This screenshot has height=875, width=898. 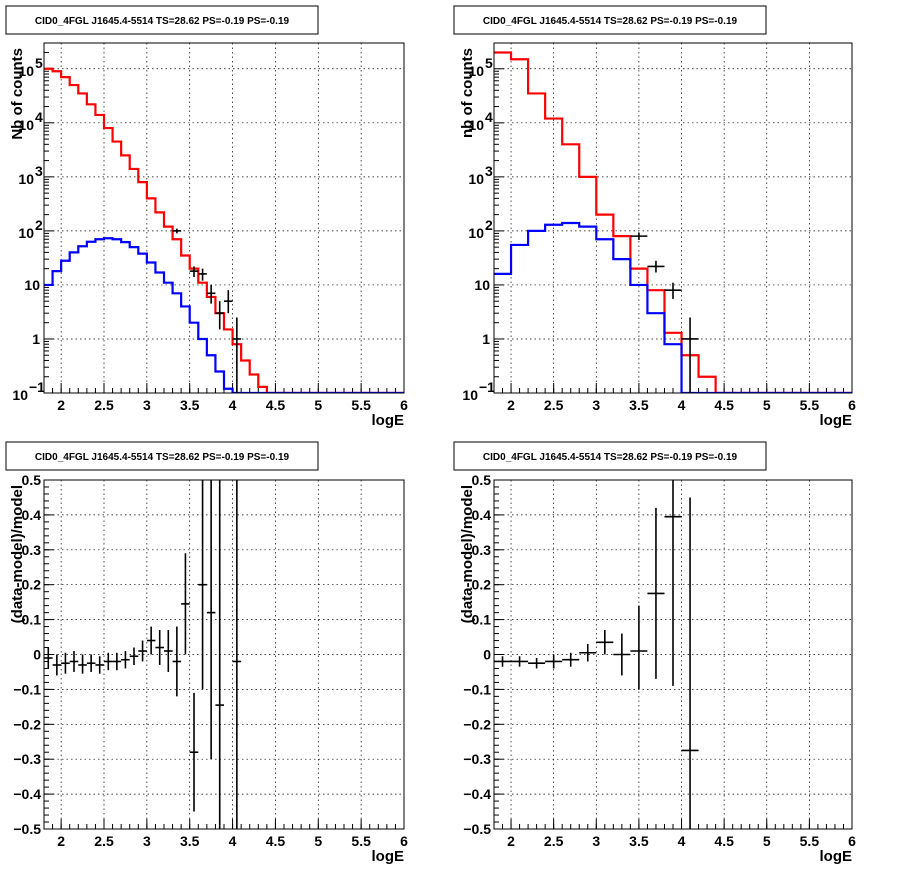 I want to click on y-tick-label: 1, so click(x=36, y=339).